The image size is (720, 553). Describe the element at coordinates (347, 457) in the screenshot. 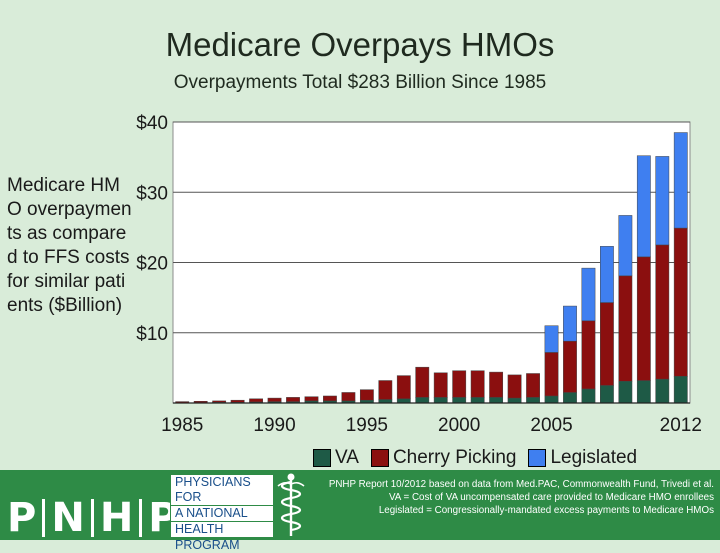

I see `legend-label-va: VA` at that location.